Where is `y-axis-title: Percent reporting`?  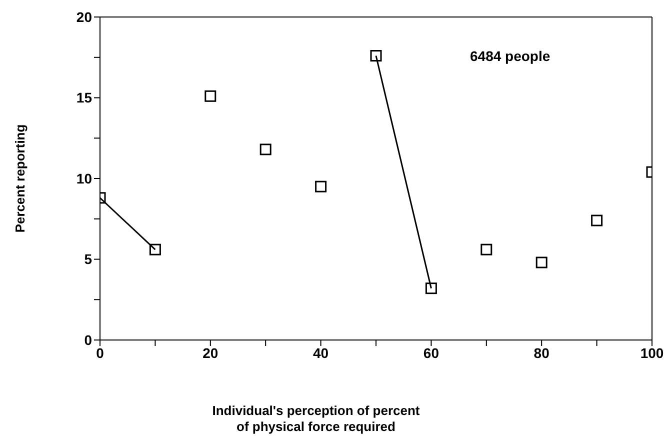
y-axis-title: Percent reporting is located at coordinates (20, 178).